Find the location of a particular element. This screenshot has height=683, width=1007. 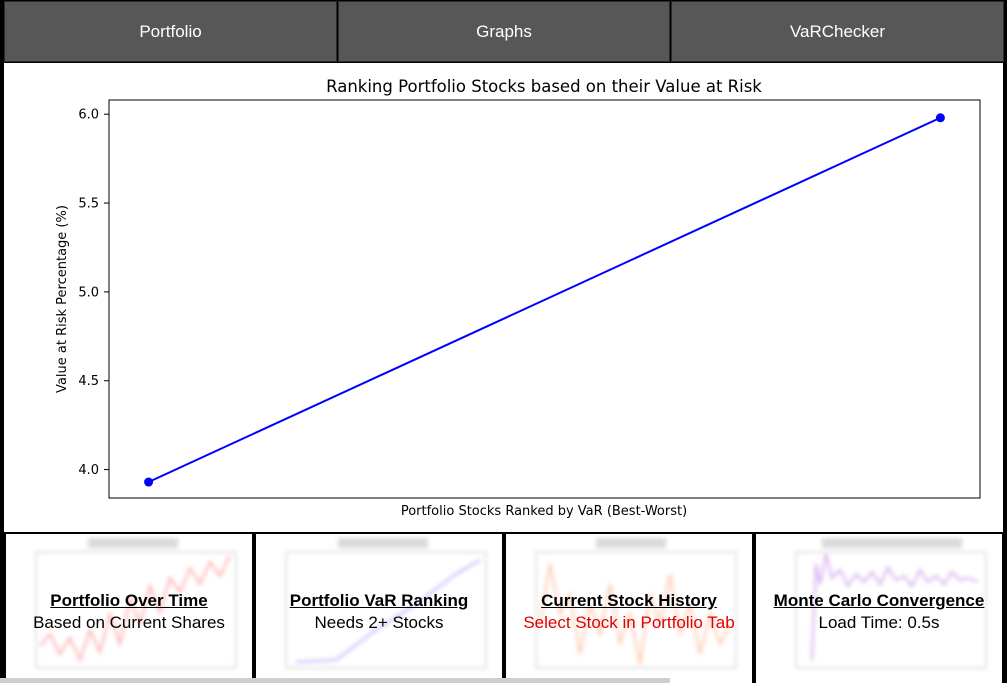

tab-varchecker: VaRChecker is located at coordinates (837, 31).